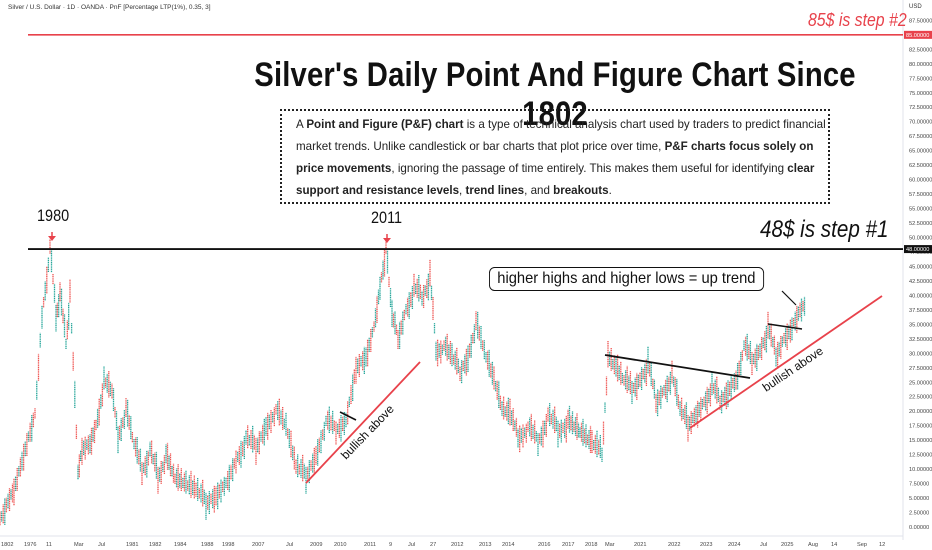 This screenshot has width=932, height=550. Describe the element at coordinates (677, 366) in the screenshot. I see `resistance-trendline` at that location.